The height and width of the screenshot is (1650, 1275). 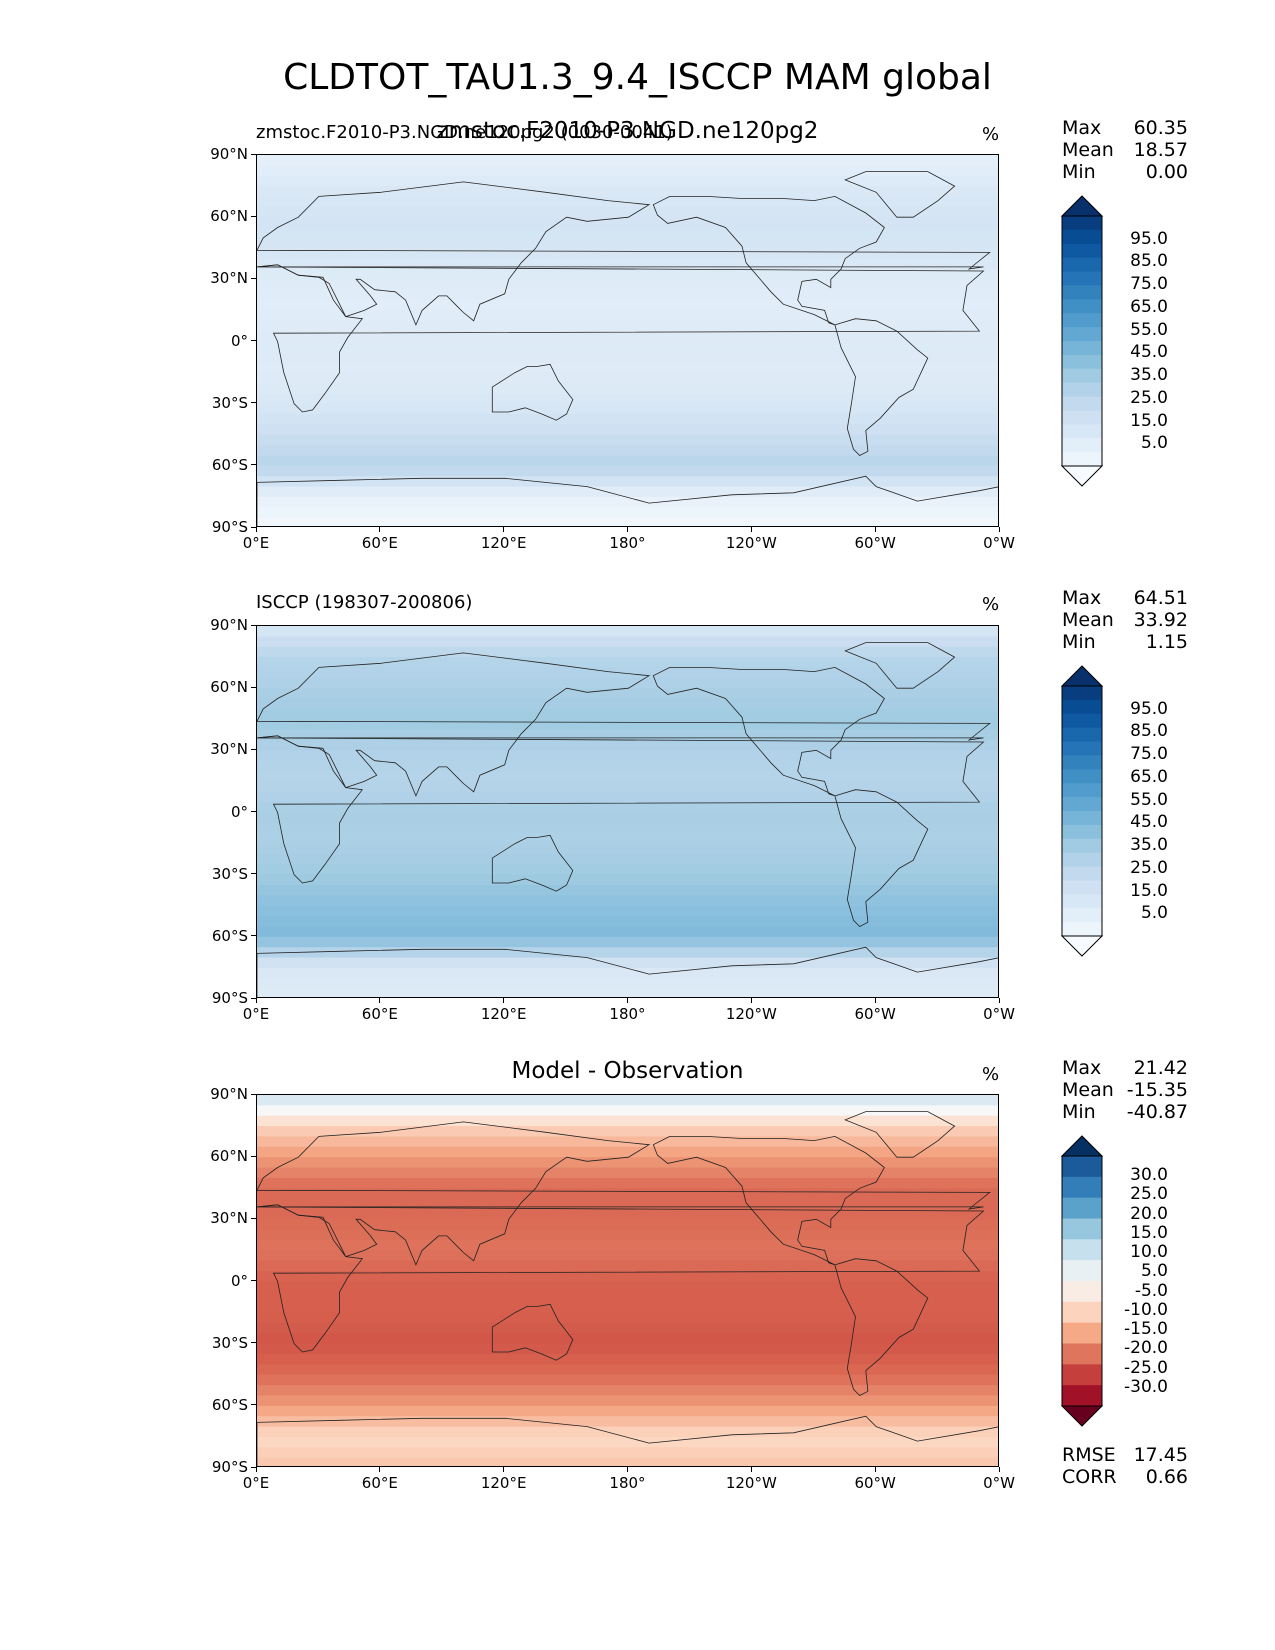 What do you see at coordinates (1088, 1090) in the screenshot?
I see `panel-3-mean-label: Mean` at bounding box center [1088, 1090].